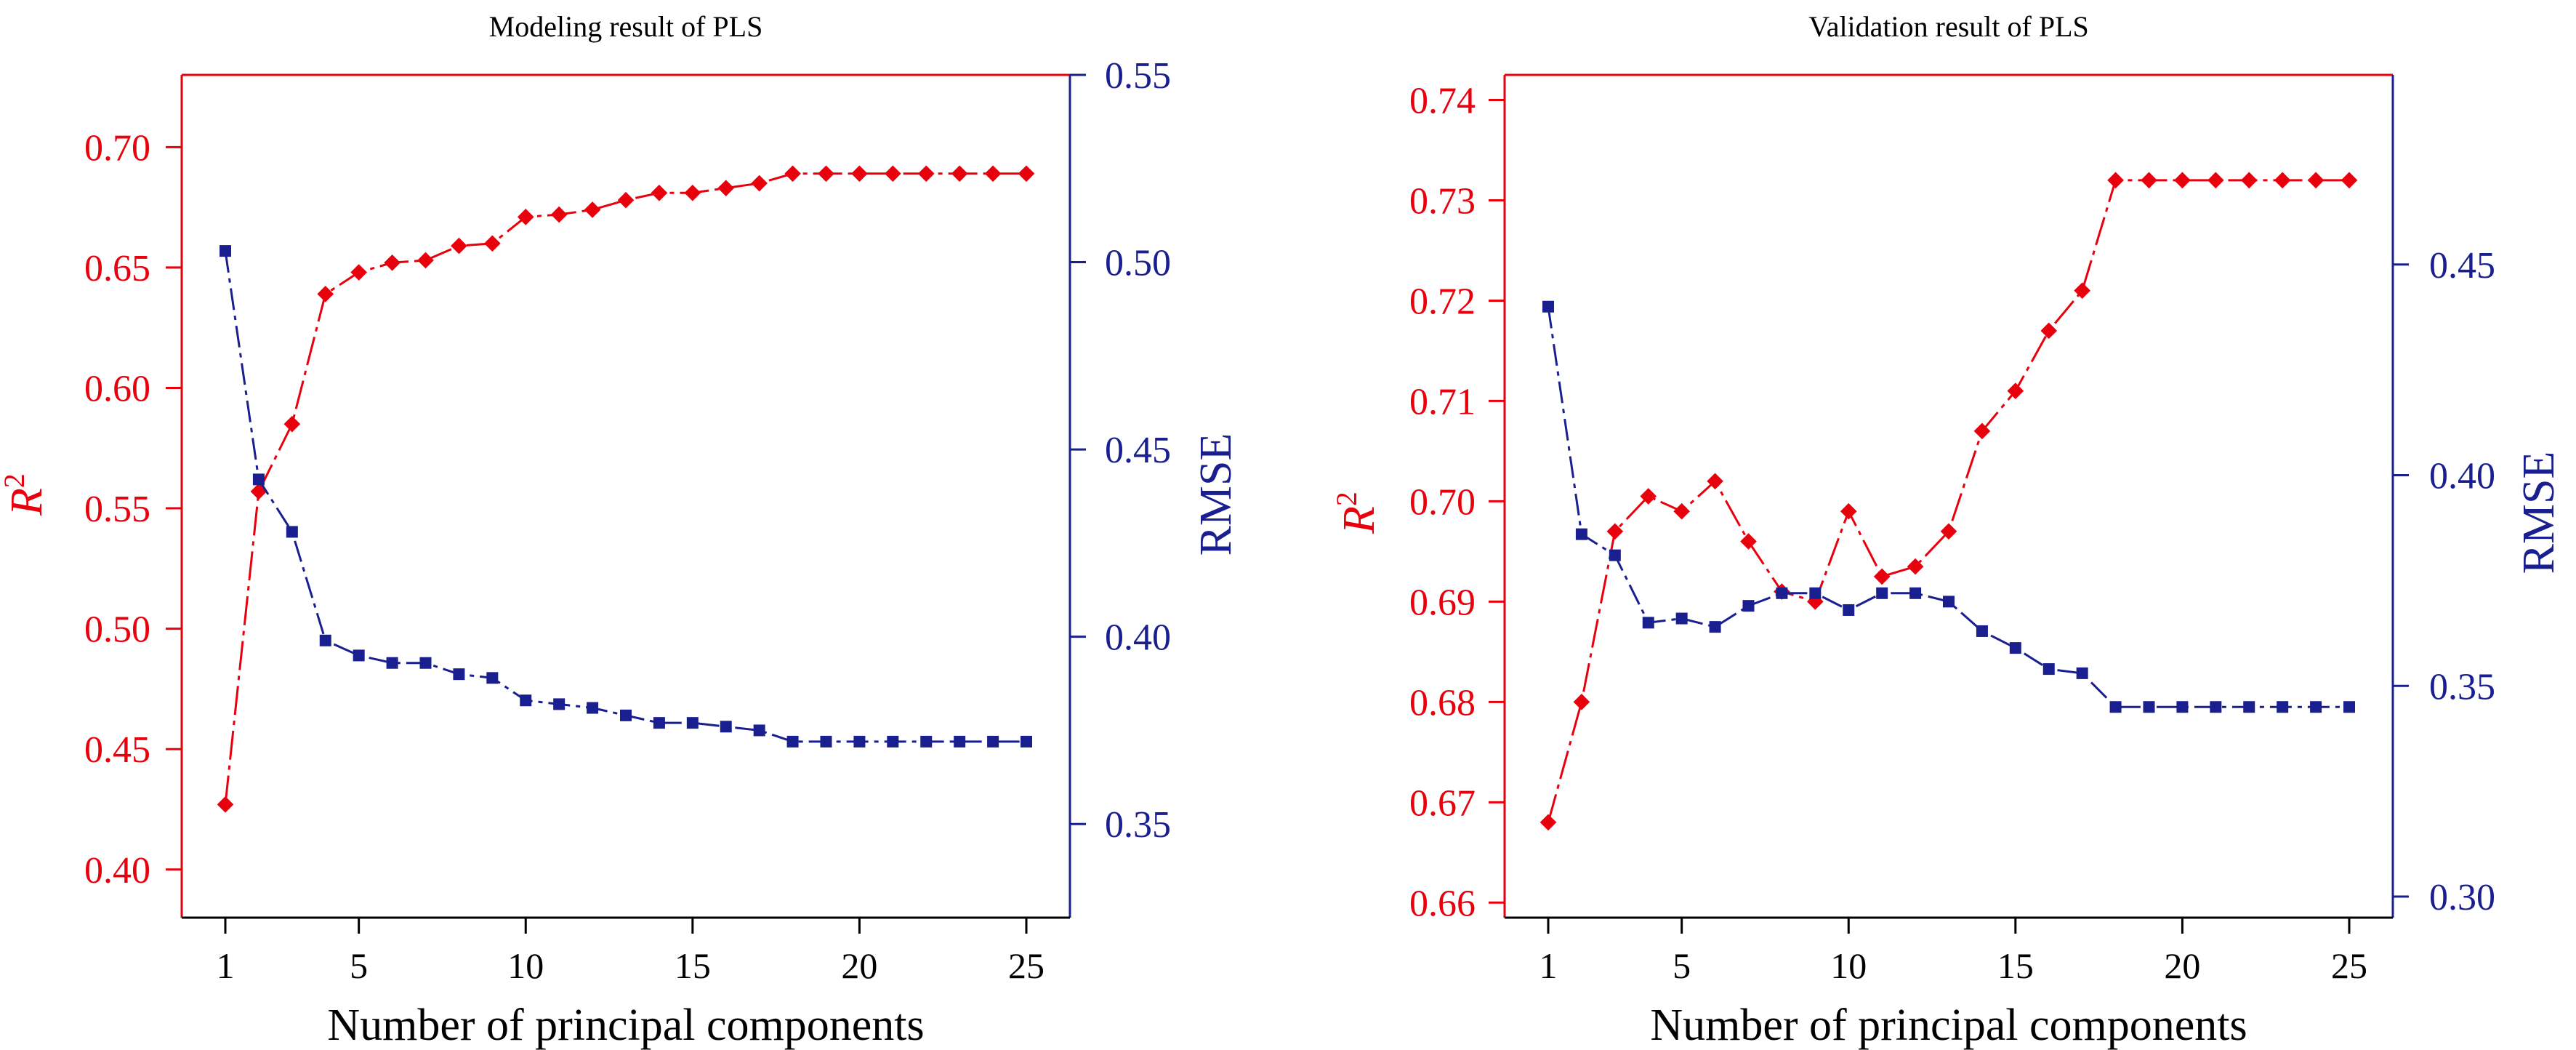 The width and height of the screenshot is (2576, 1050). Describe the element at coordinates (1442, 904) in the screenshot. I see `left-y-tick-label: 0.66` at that location.